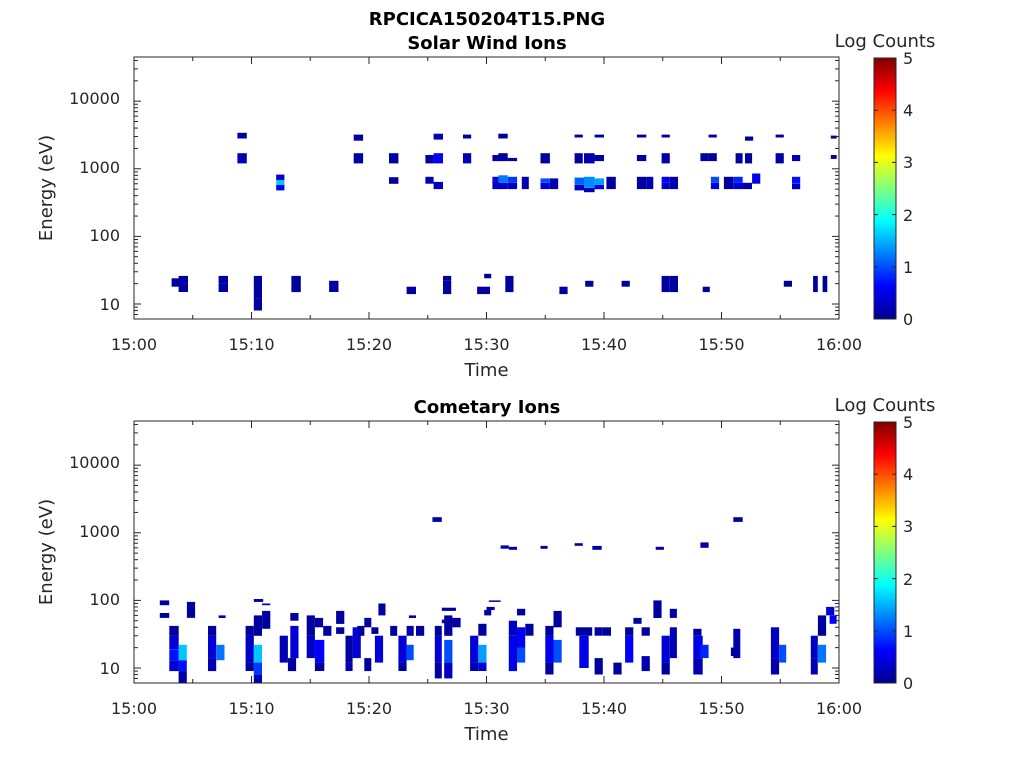 This screenshot has width=1024, height=768. Describe the element at coordinates (46, 552) in the screenshot. I see `y-axis-label-cometary: Energy (eV)` at that location.